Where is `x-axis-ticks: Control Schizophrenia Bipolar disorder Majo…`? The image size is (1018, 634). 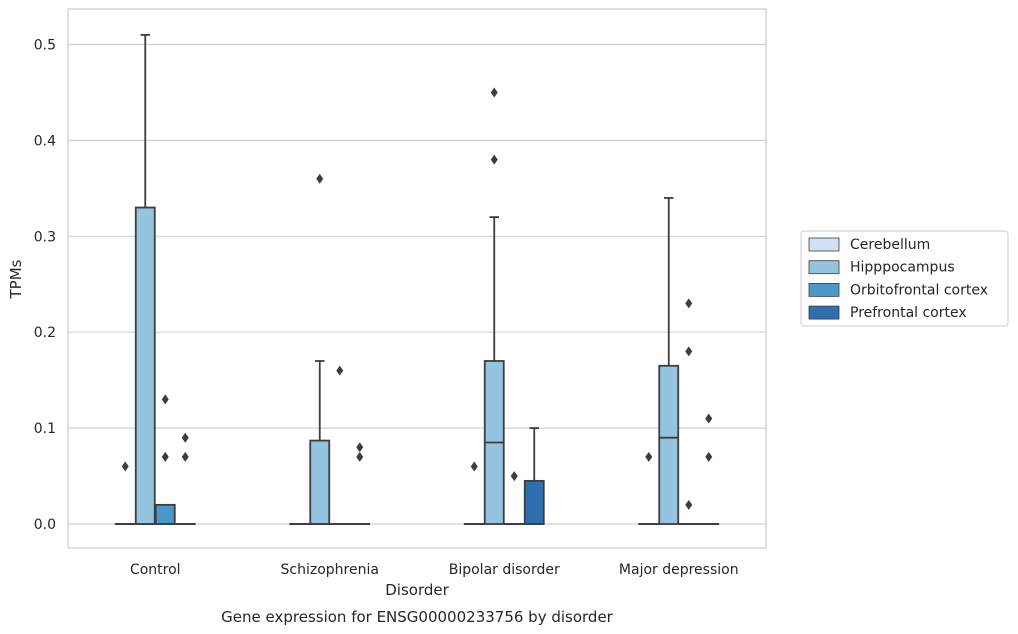
x-axis-ticks: Control Schizophrenia Bipolar disorder Majo… is located at coordinates (434, 570).